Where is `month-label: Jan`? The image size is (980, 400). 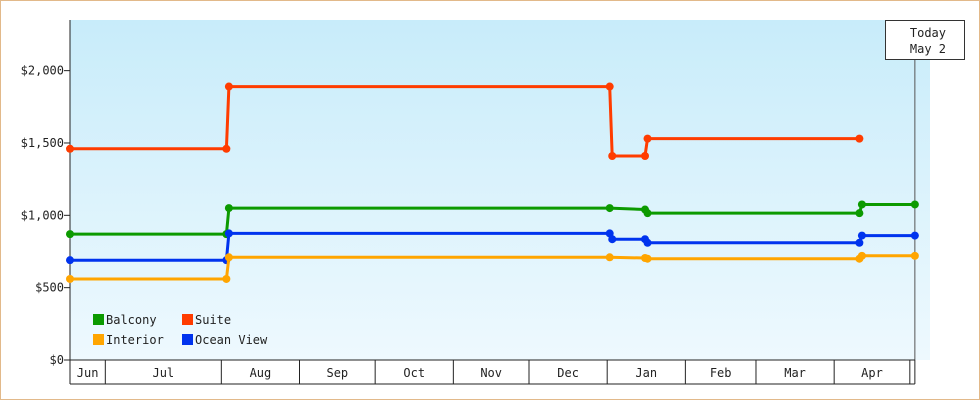 month-label: Jan is located at coordinates (646, 373).